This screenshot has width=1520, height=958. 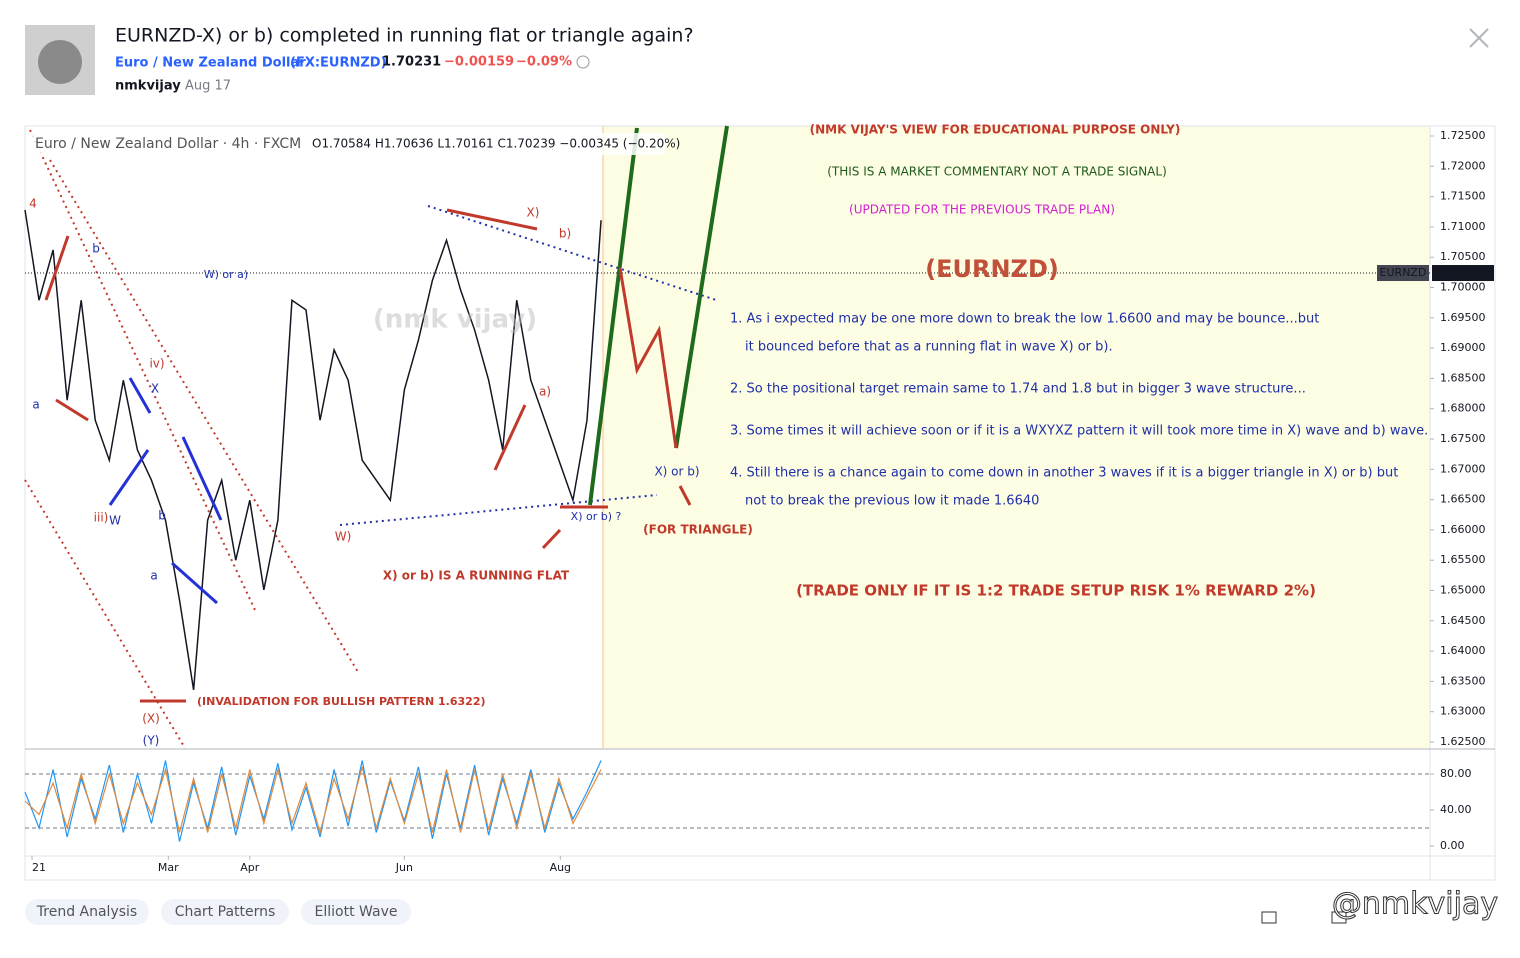 What do you see at coordinates (1463, 499) in the screenshot?
I see `y-tick-label: 1.66500` at bounding box center [1463, 499].